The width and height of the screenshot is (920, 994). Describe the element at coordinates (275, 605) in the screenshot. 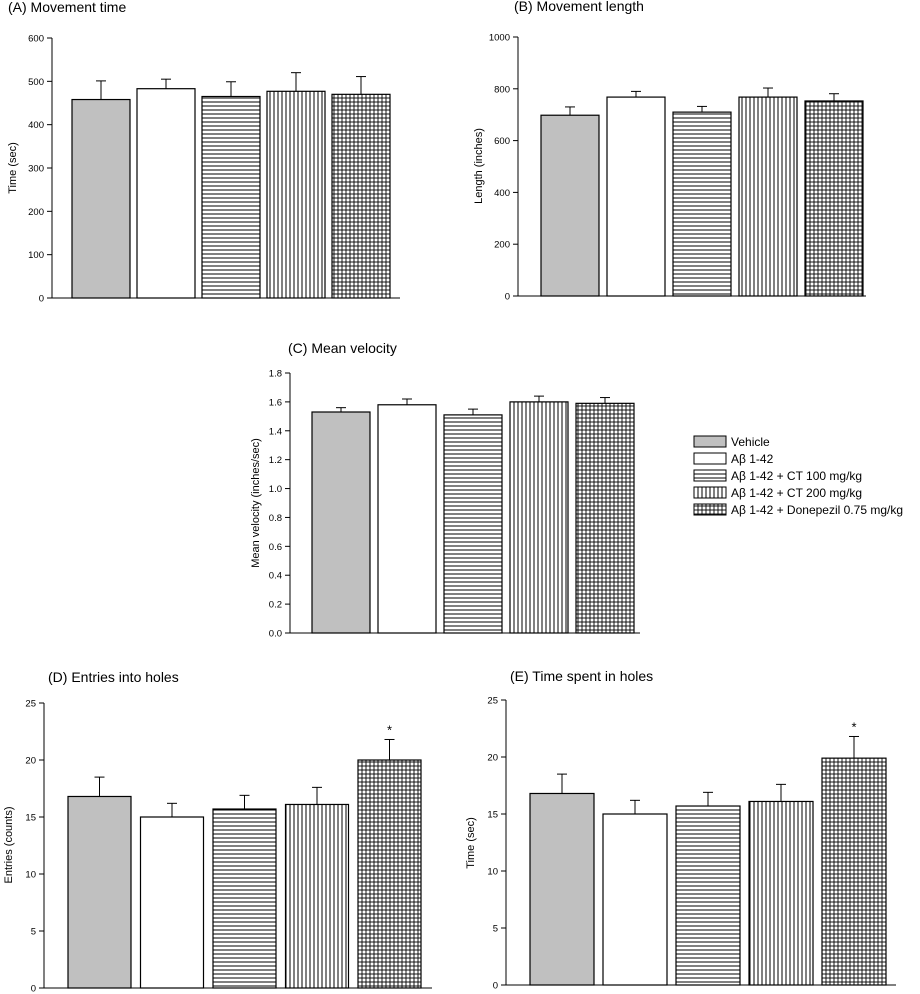

I see `panel-c-ytick-label: 0.2` at that location.